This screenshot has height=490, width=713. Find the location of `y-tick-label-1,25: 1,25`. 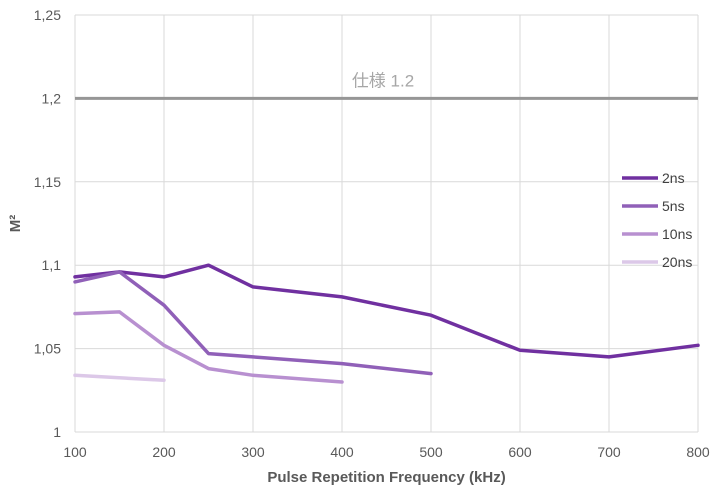

y-tick-label-1,25: 1,25 is located at coordinates (47, 15).